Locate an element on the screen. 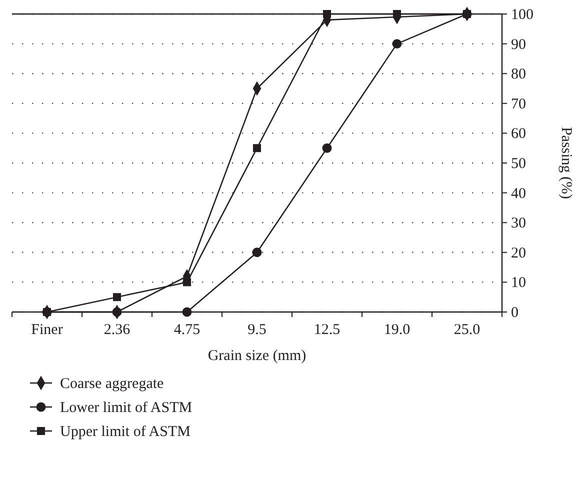  y-tick-label: 100 is located at coordinates (522, 15).